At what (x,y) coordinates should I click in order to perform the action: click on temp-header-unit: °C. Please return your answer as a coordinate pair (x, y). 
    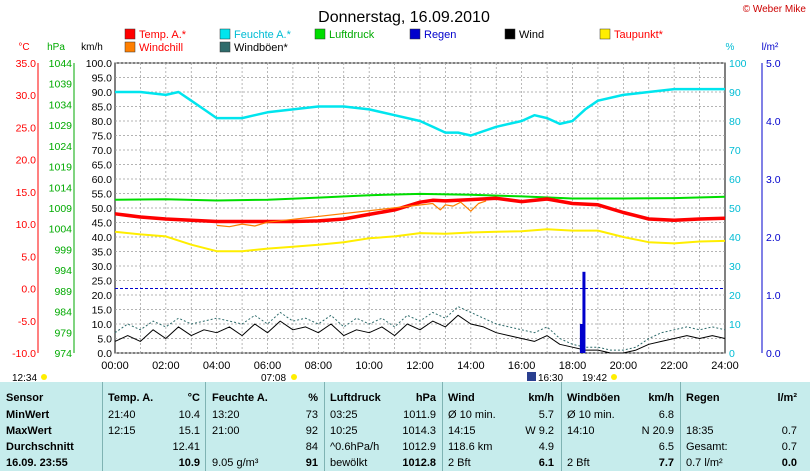
    Looking at the image, I should click on (193, 398).